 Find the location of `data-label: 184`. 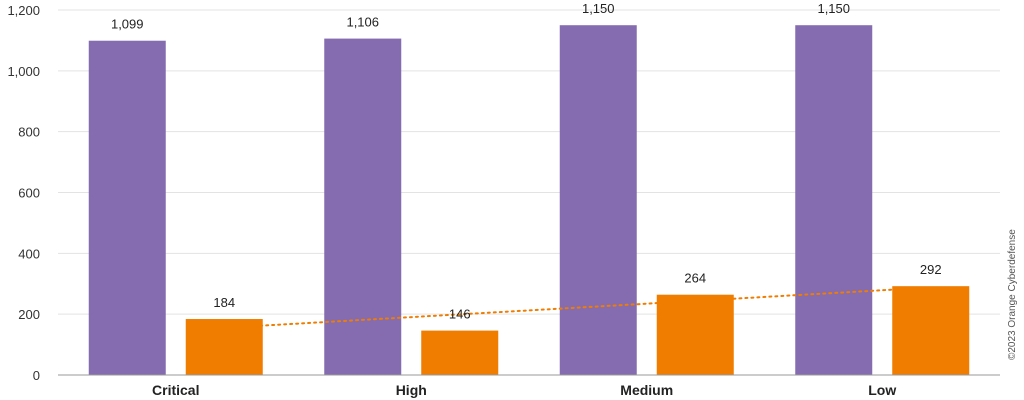

data-label: 184 is located at coordinates (224, 302).